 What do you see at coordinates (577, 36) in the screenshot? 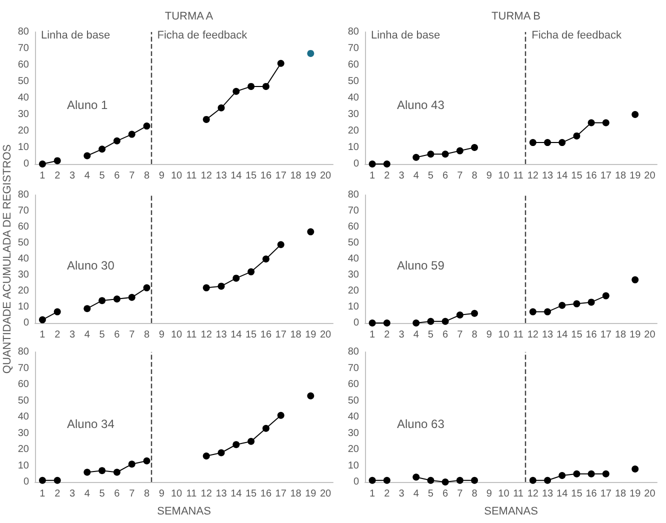
I see `annotation: Ficha de feedback` at bounding box center [577, 36].